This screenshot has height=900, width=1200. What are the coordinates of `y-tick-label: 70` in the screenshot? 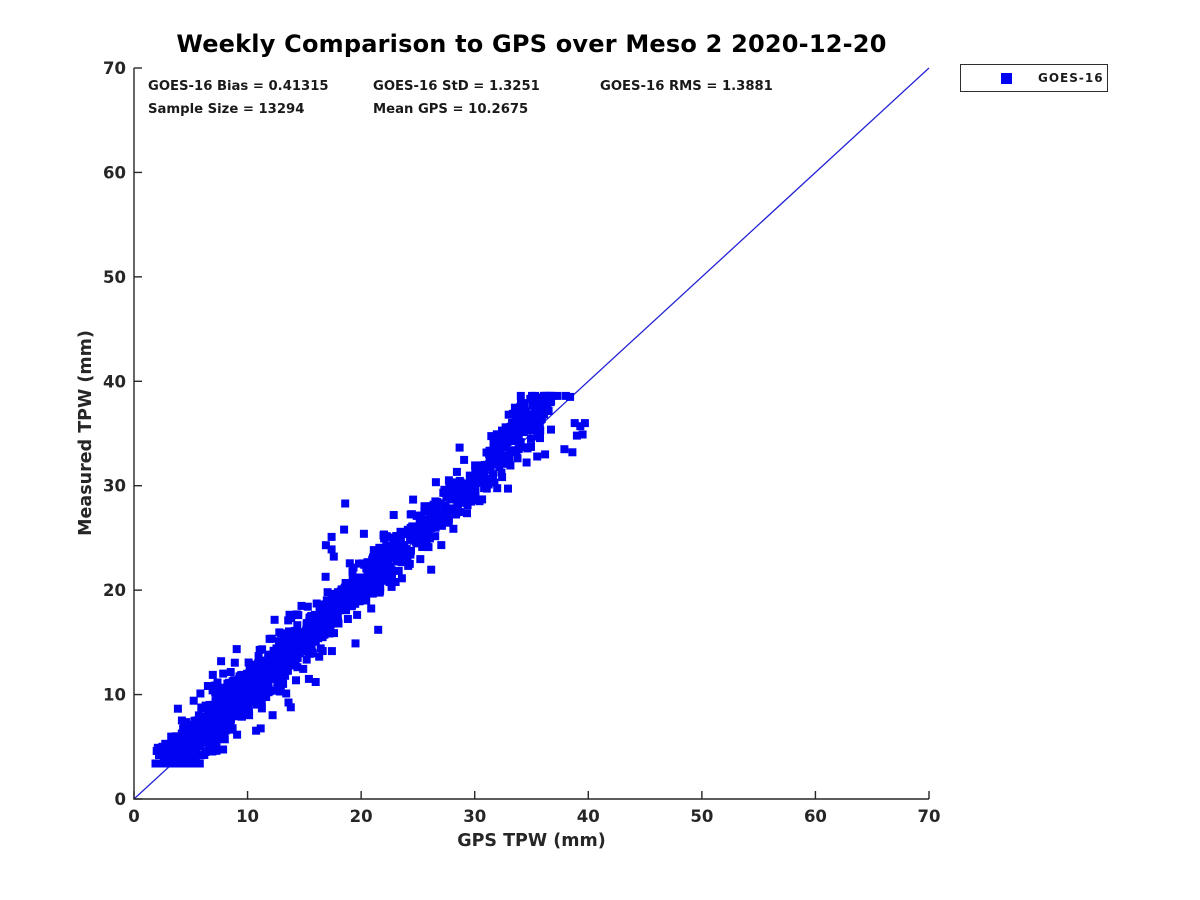 It's located at (114, 68).